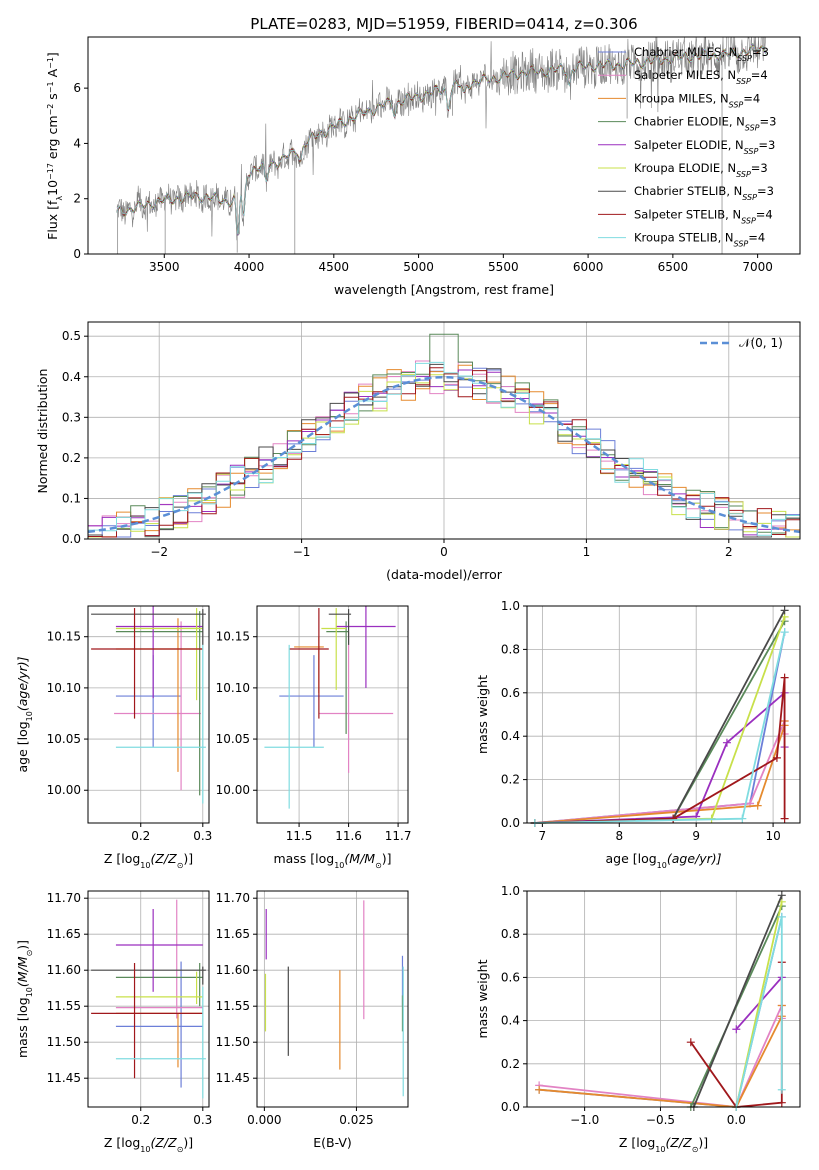 This screenshot has height=1170, width=819. I want to click on y-tick-label: 11.65, so click(233, 934).